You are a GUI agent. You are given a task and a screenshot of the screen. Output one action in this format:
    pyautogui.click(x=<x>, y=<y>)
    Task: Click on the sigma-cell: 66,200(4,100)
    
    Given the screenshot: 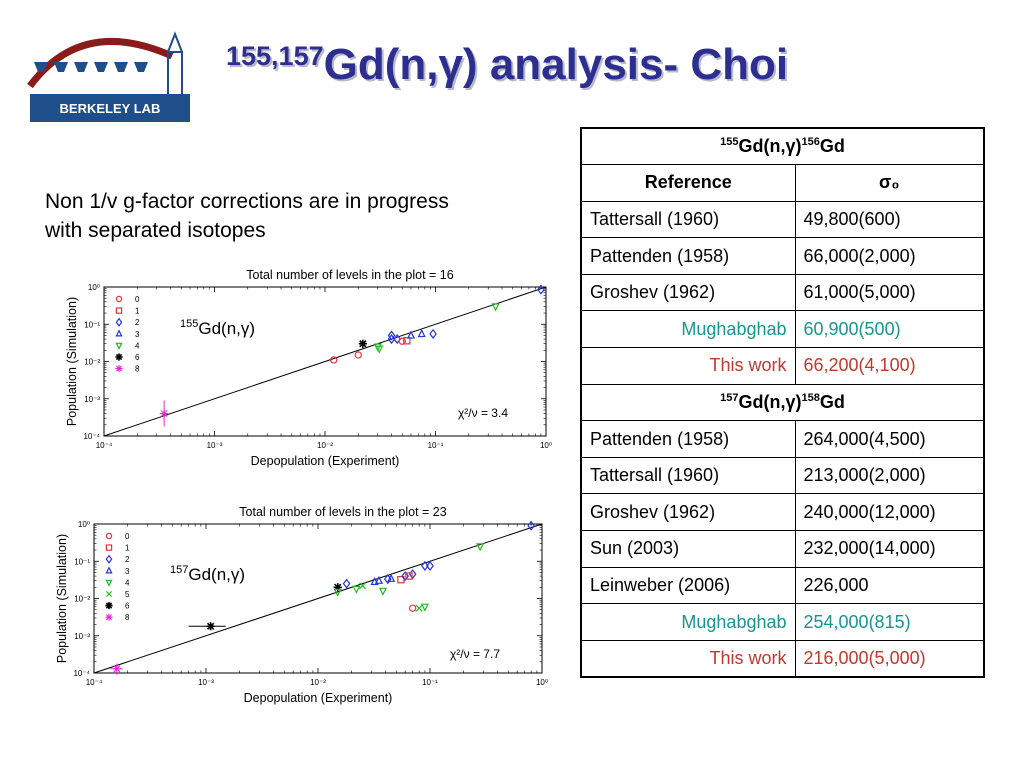 What is the action you would take?
    pyautogui.click(x=889, y=366)
    